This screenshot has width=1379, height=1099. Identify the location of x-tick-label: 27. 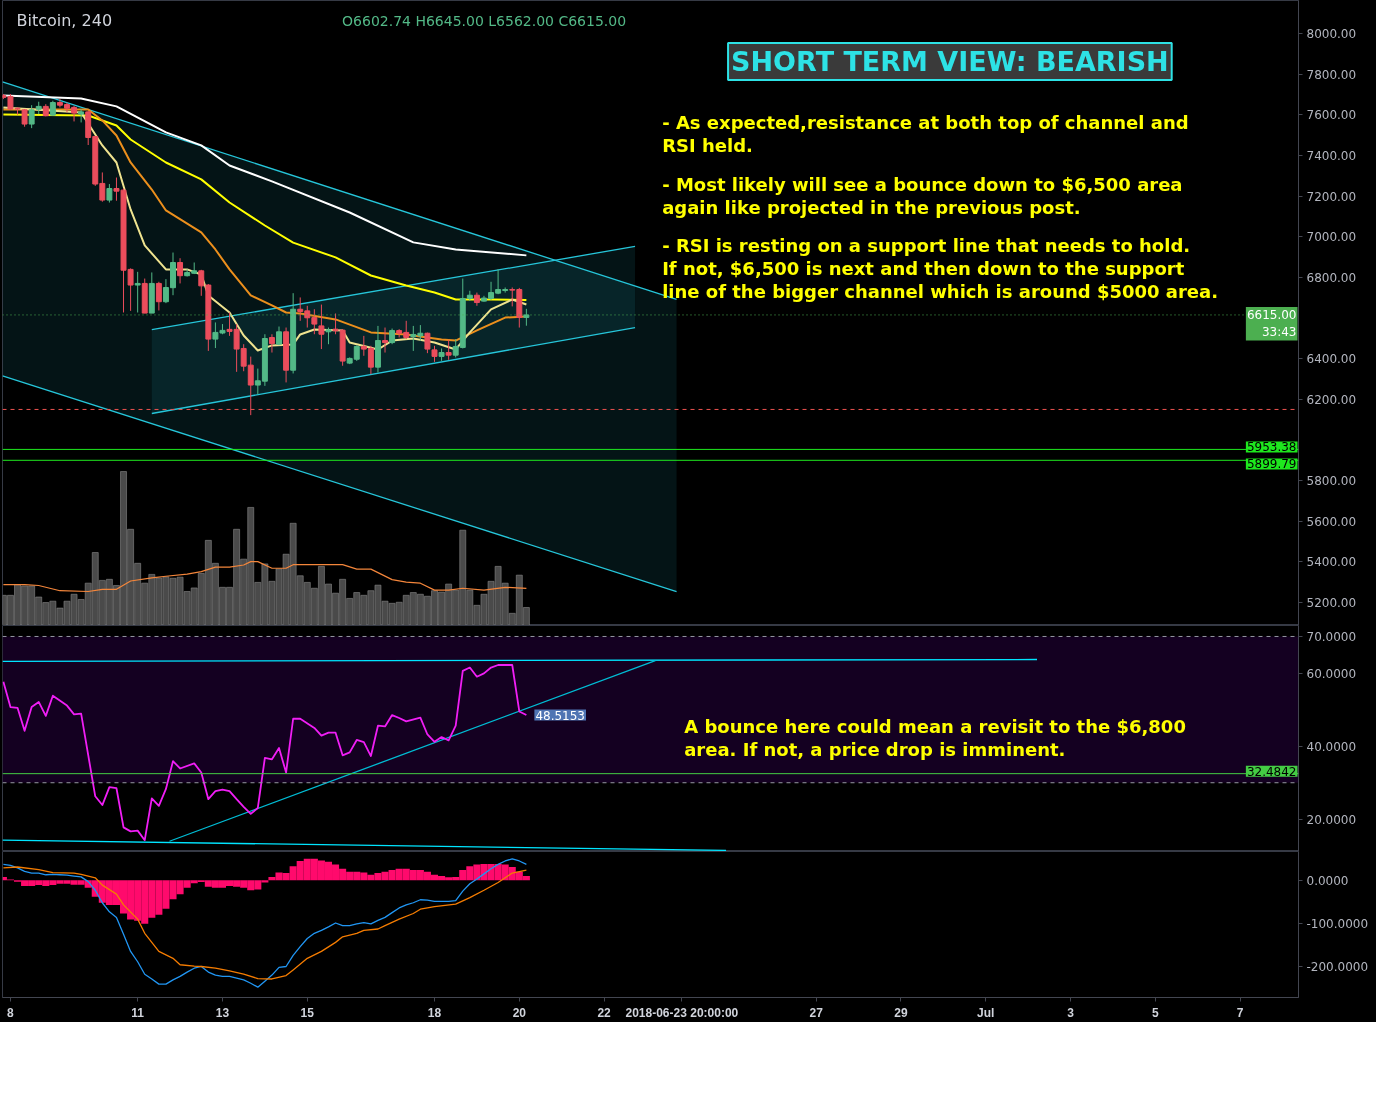
(816, 1012).